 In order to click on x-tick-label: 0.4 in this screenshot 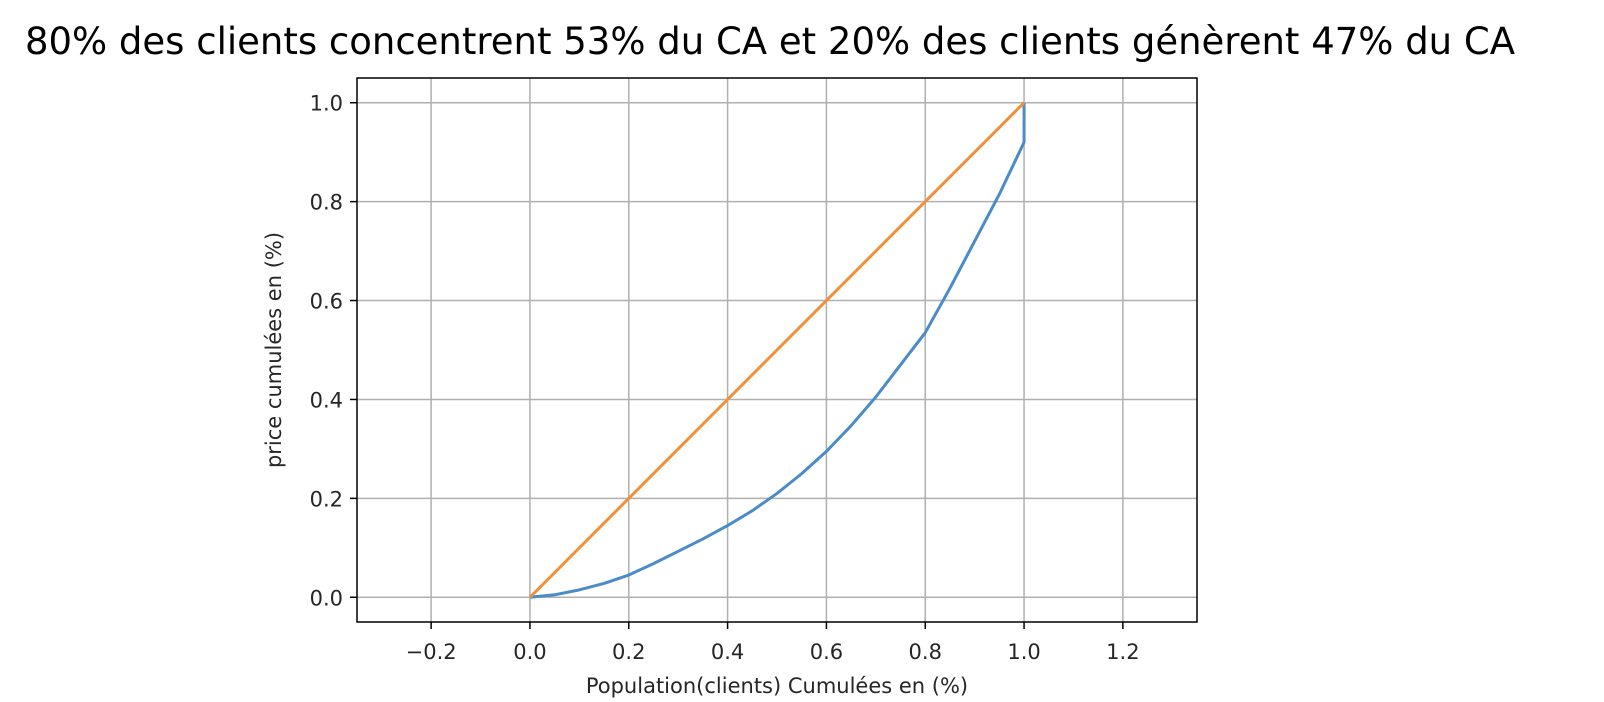, I will do `click(727, 652)`.